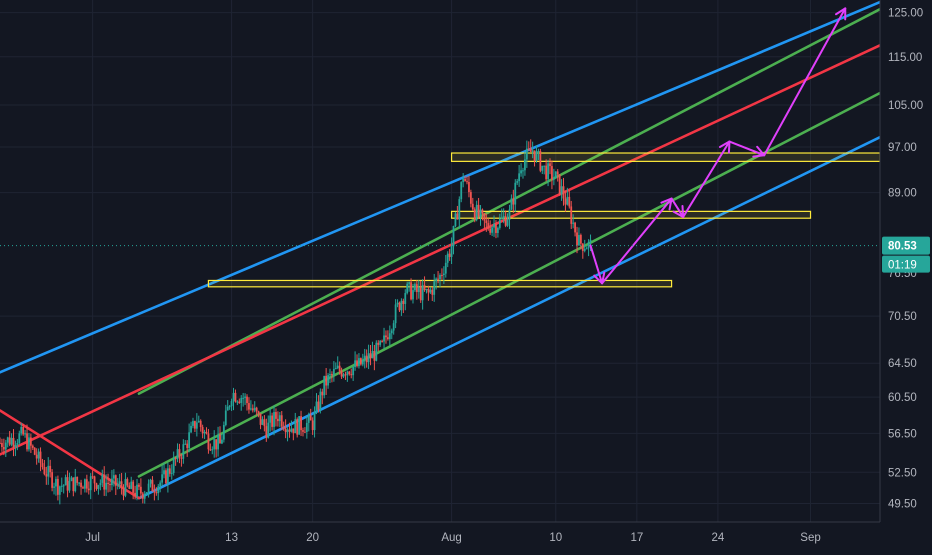  What do you see at coordinates (906, 254) in the screenshot?
I see `price-badges: 80.53 01:19` at bounding box center [906, 254].